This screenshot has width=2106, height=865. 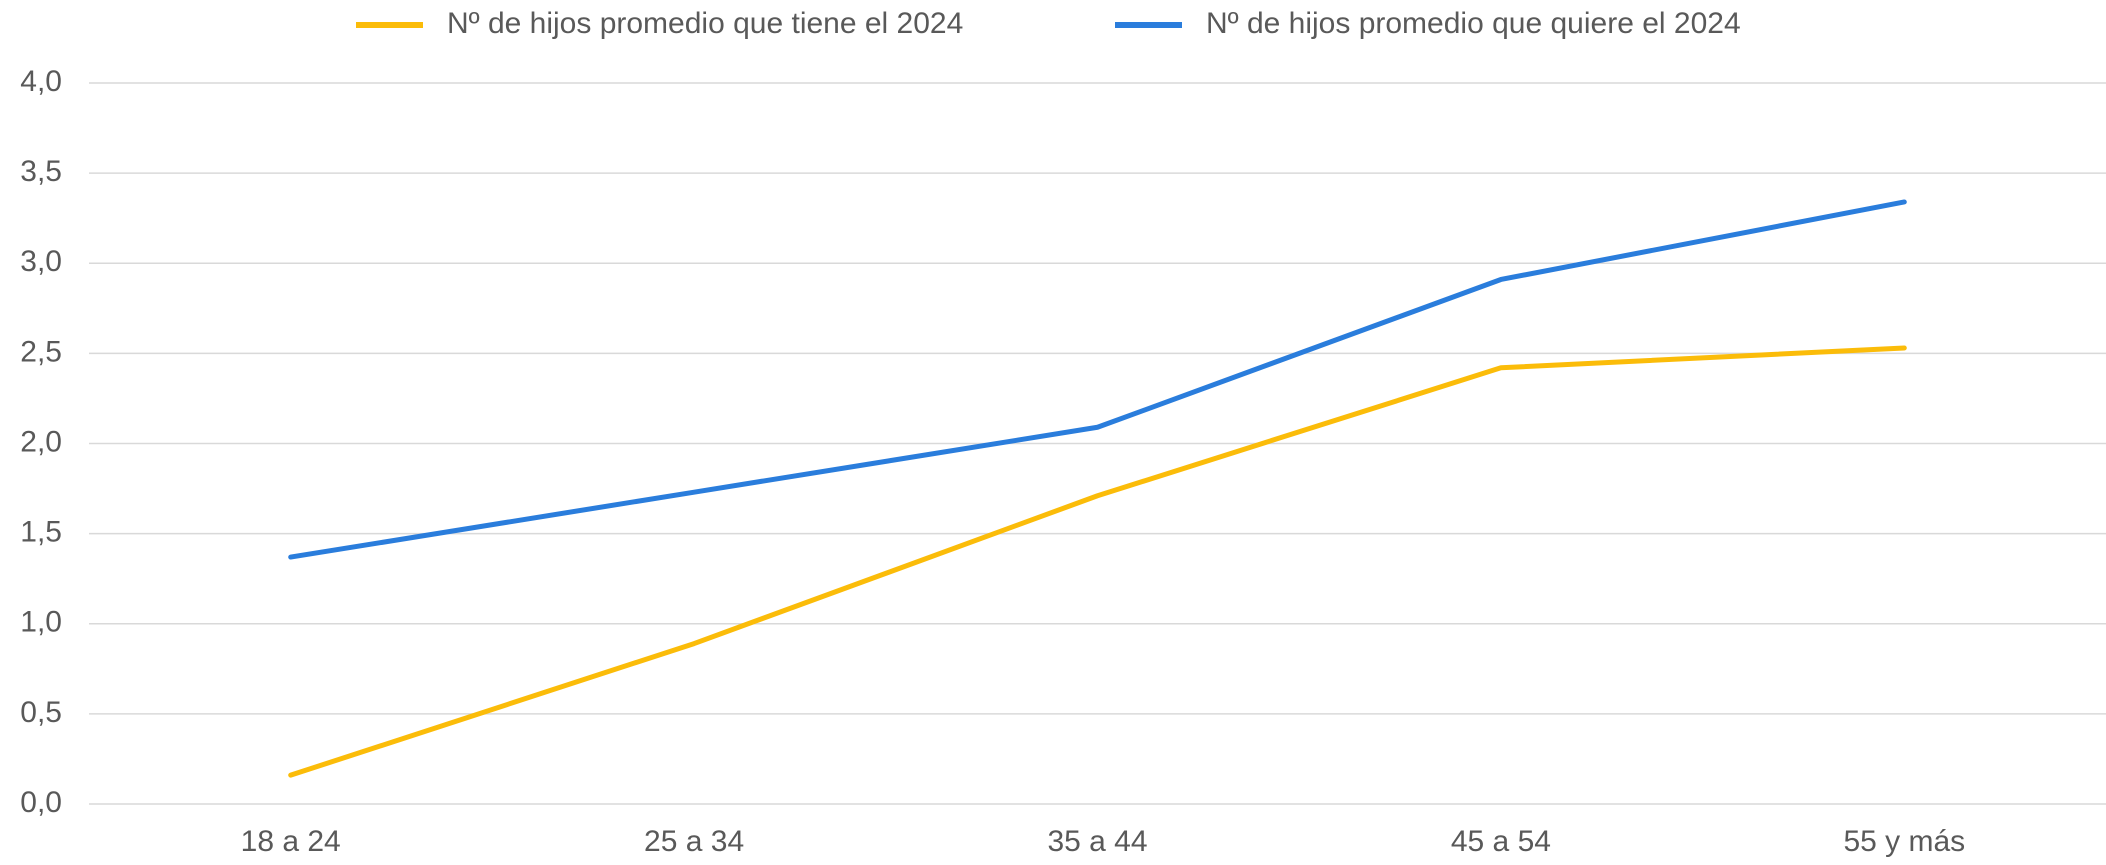 I want to click on x-tick-label: 25 a 34, so click(x=694, y=841).